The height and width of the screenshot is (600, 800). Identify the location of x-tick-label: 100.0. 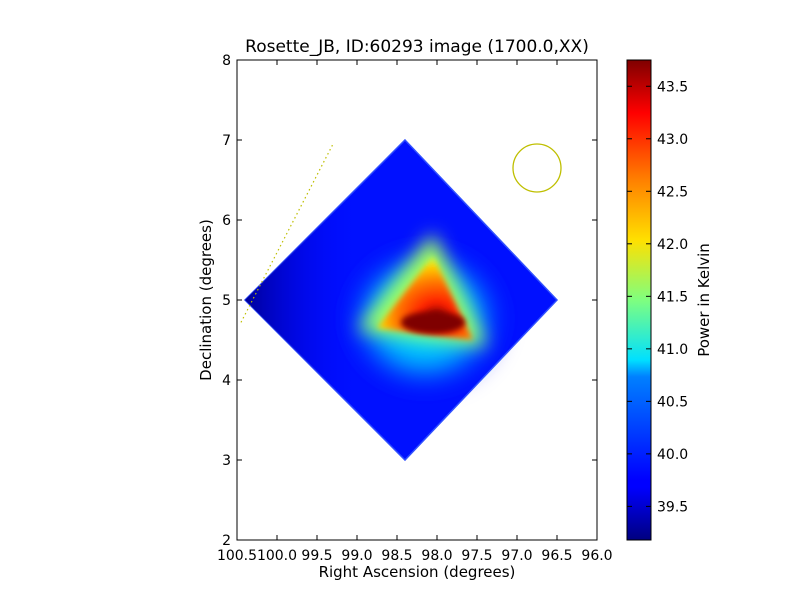
(277, 556).